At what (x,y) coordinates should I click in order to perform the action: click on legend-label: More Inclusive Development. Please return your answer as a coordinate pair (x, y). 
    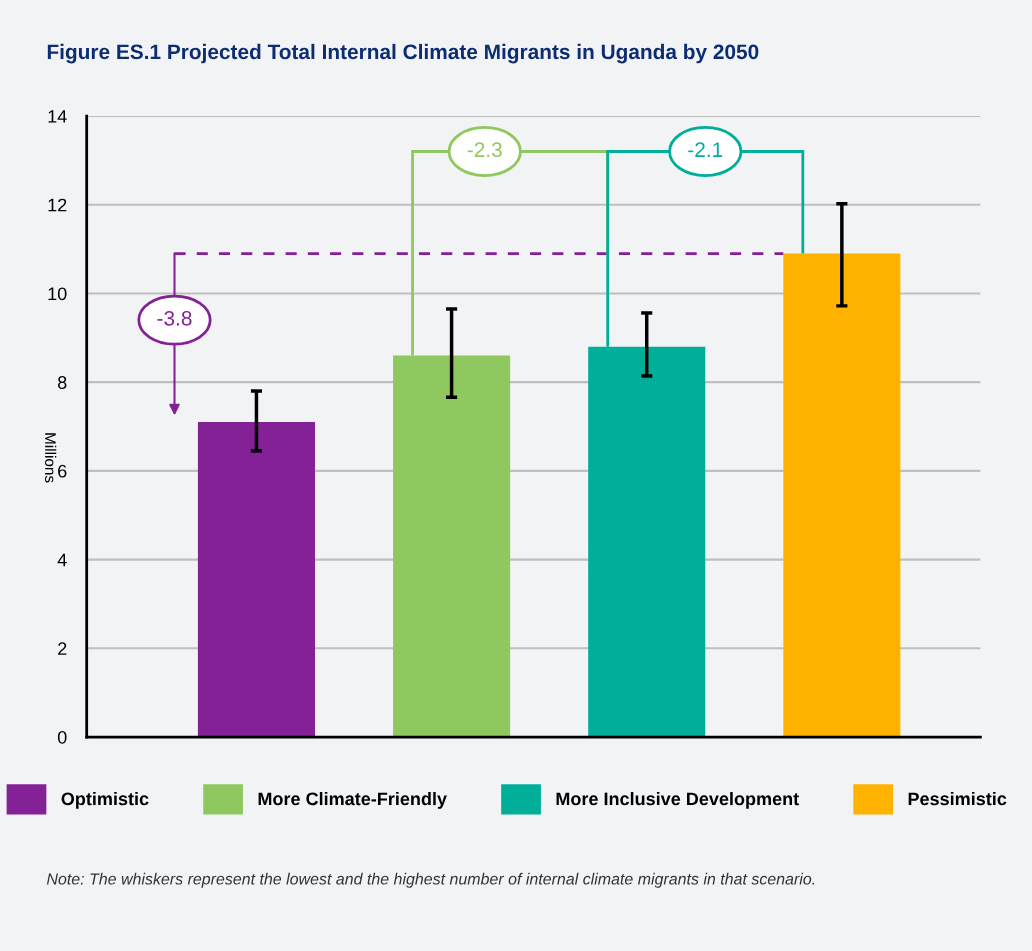
    Looking at the image, I should click on (677, 800).